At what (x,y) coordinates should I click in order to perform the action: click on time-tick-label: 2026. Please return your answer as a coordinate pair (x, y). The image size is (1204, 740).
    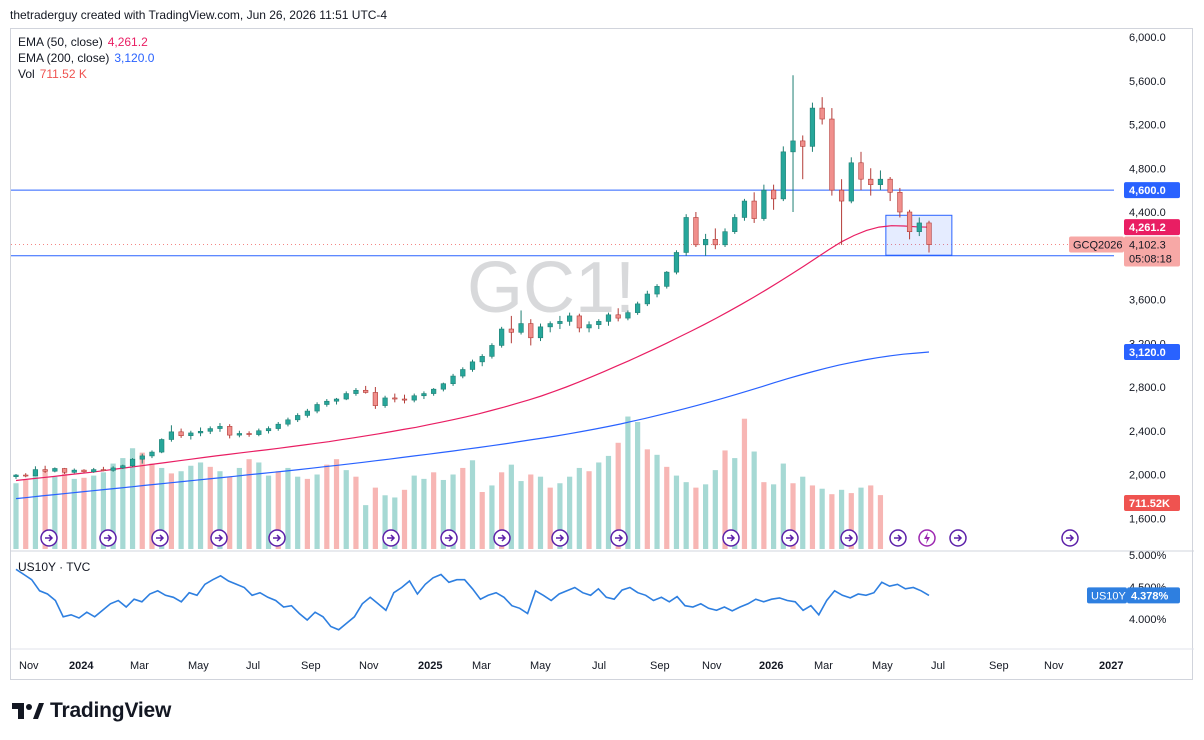
    Looking at the image, I should click on (771, 666).